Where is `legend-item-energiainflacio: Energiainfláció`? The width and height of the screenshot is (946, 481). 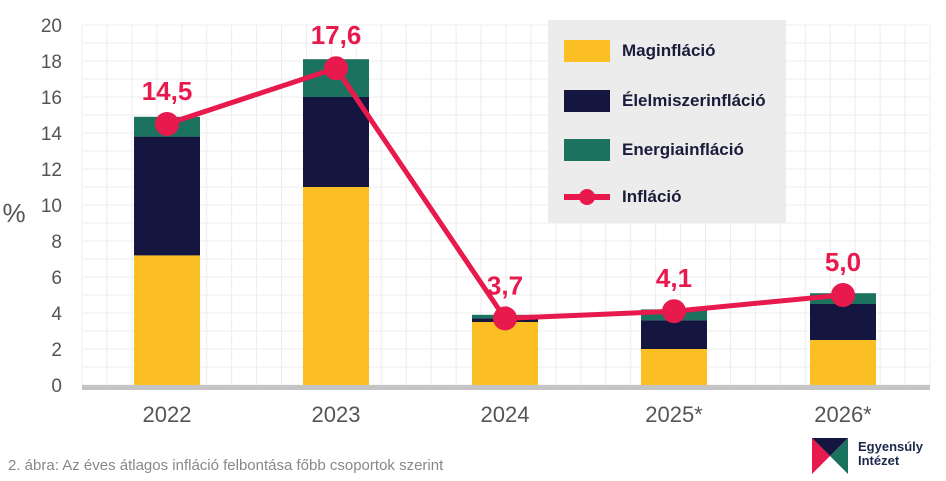 legend-item-energiainflacio: Energiainfláció is located at coordinates (654, 150).